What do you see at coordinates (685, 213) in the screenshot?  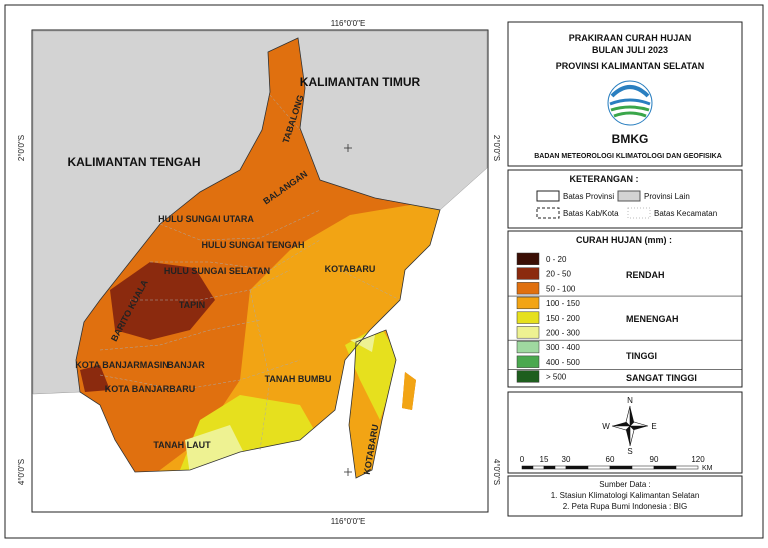 I see `keterangan-item: Batas Kecamatan` at bounding box center [685, 213].